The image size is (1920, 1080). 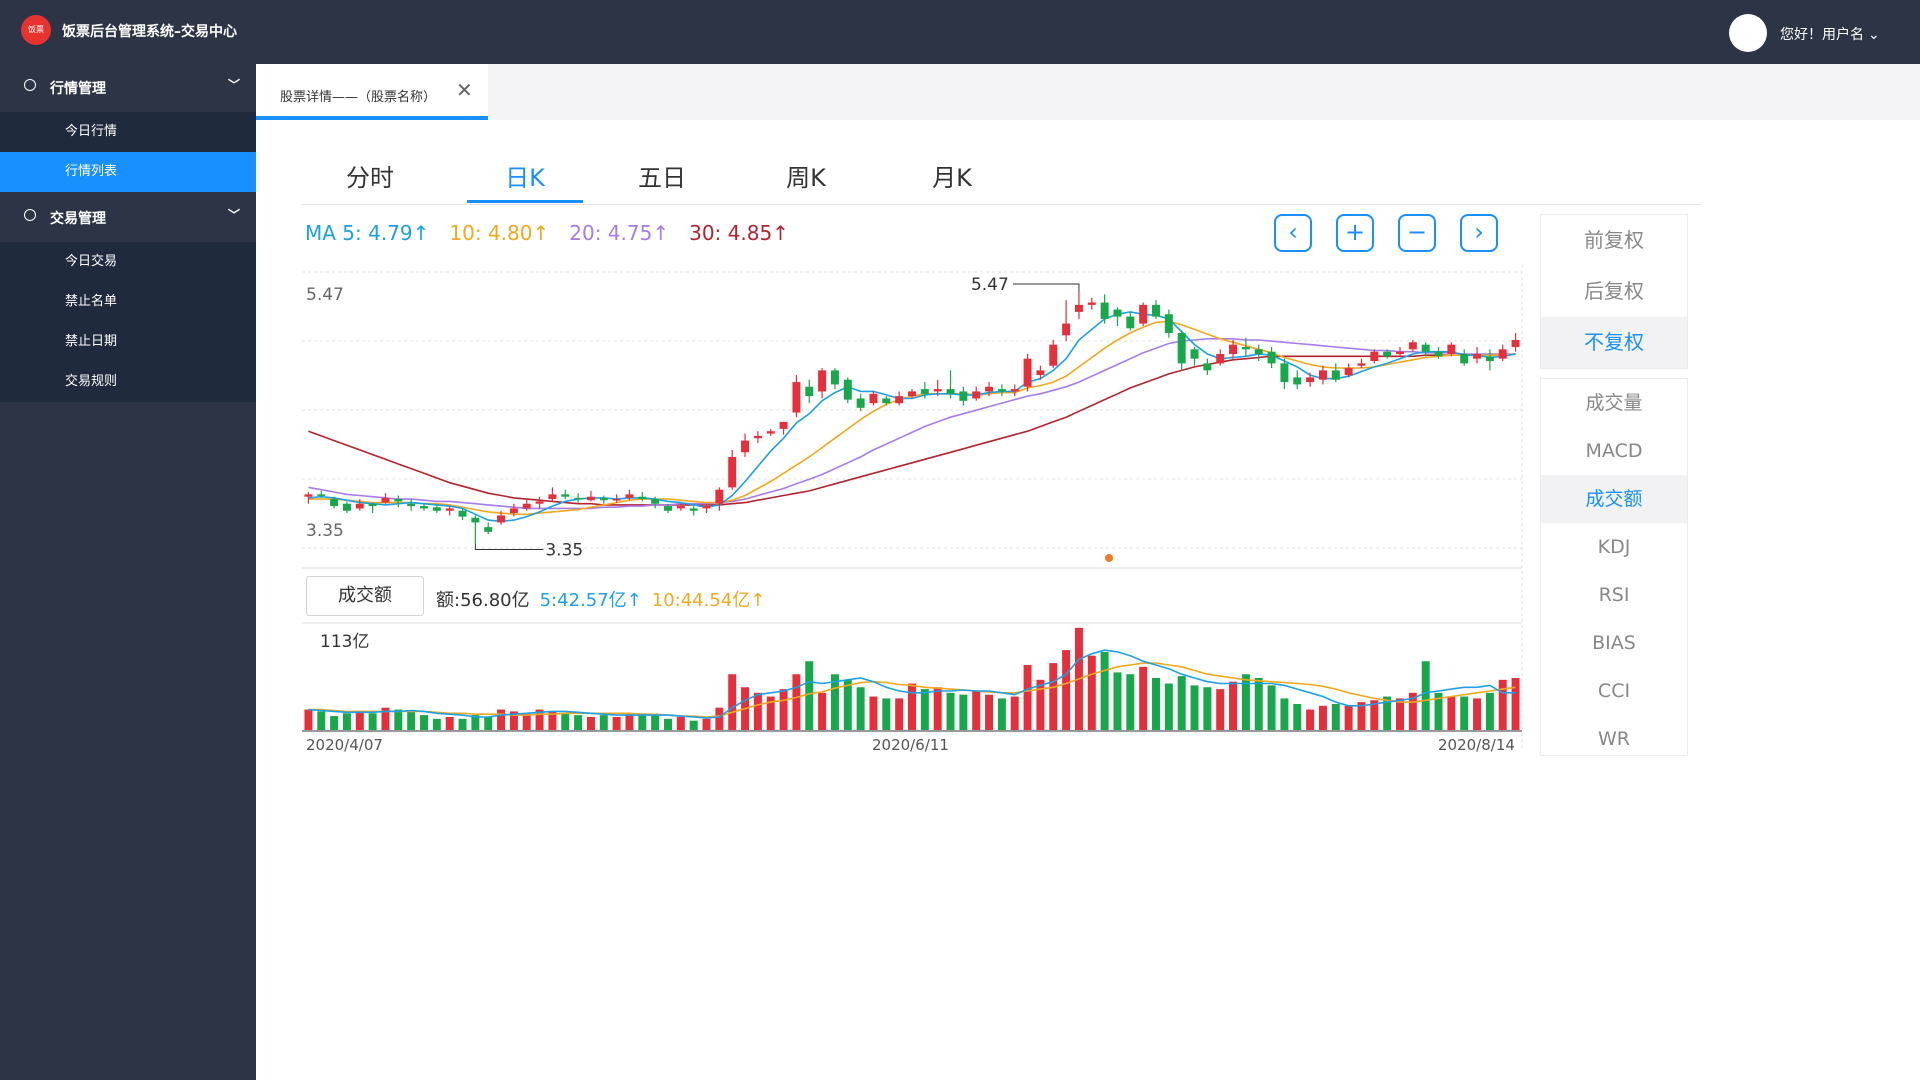 What do you see at coordinates (1614, 342) in the screenshot?
I see `adjust-none: 不复权` at bounding box center [1614, 342].